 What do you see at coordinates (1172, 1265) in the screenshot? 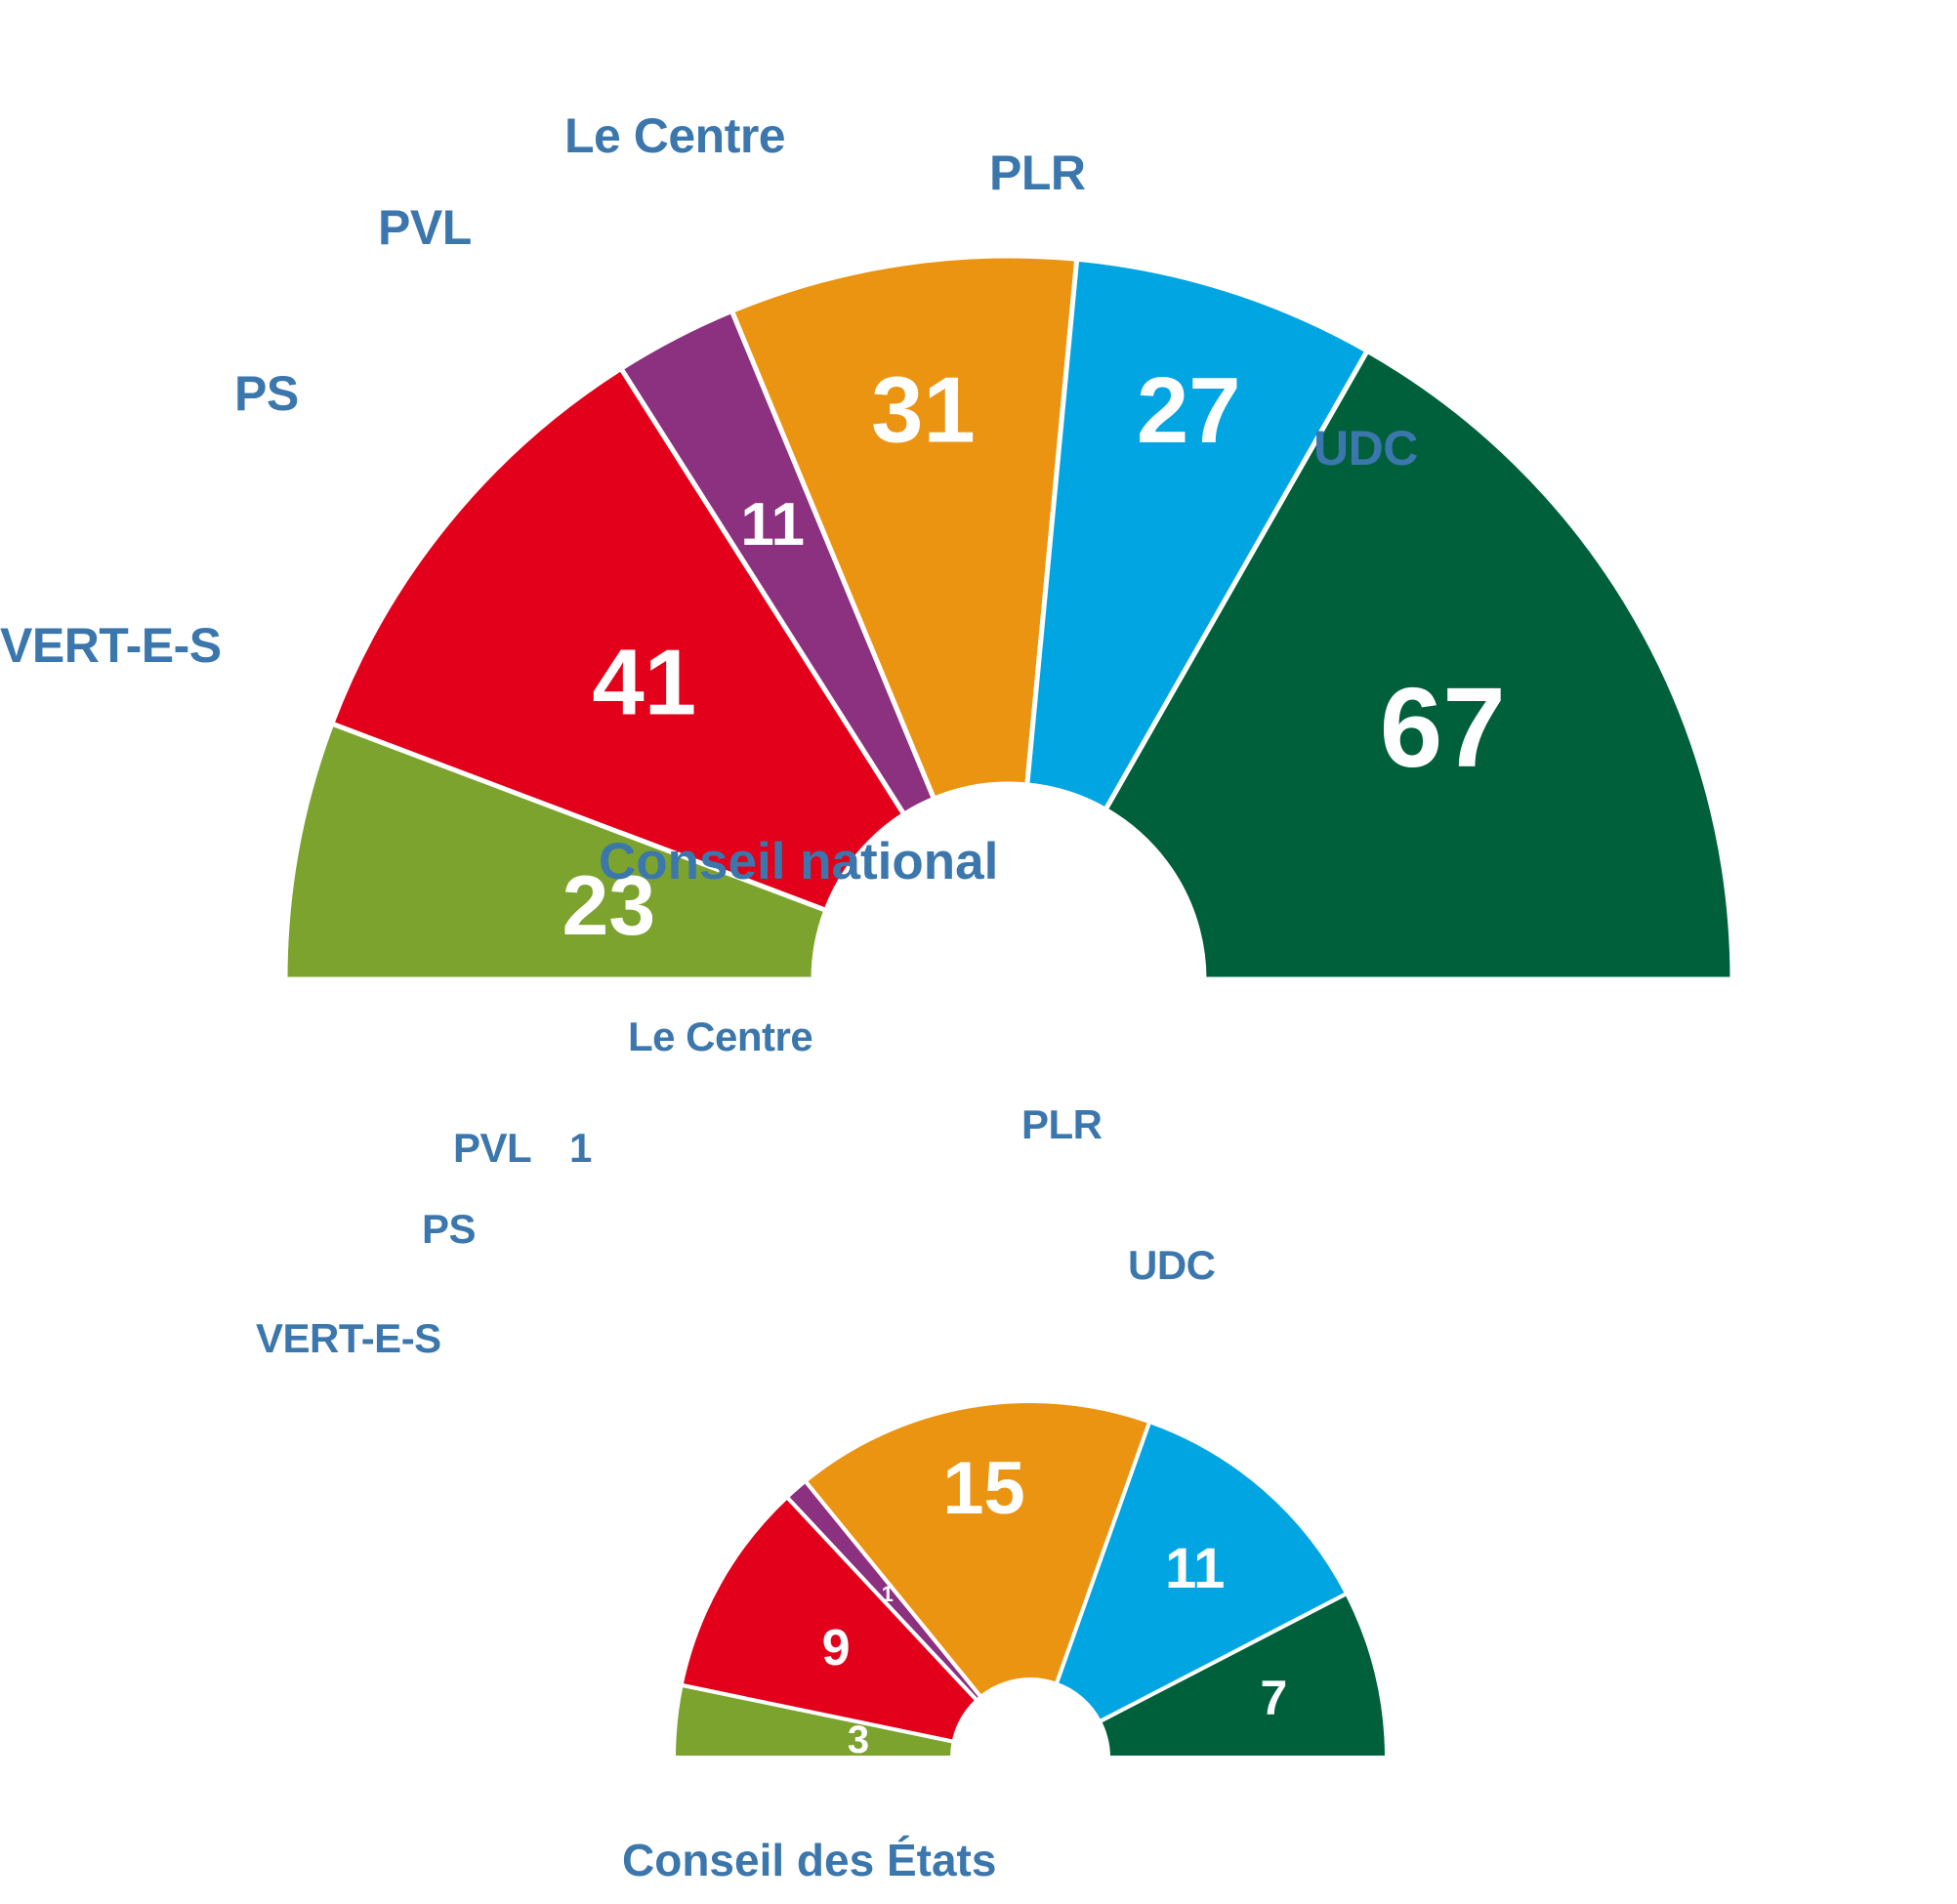
I see `chart2-label-udc: UDC` at bounding box center [1172, 1265].